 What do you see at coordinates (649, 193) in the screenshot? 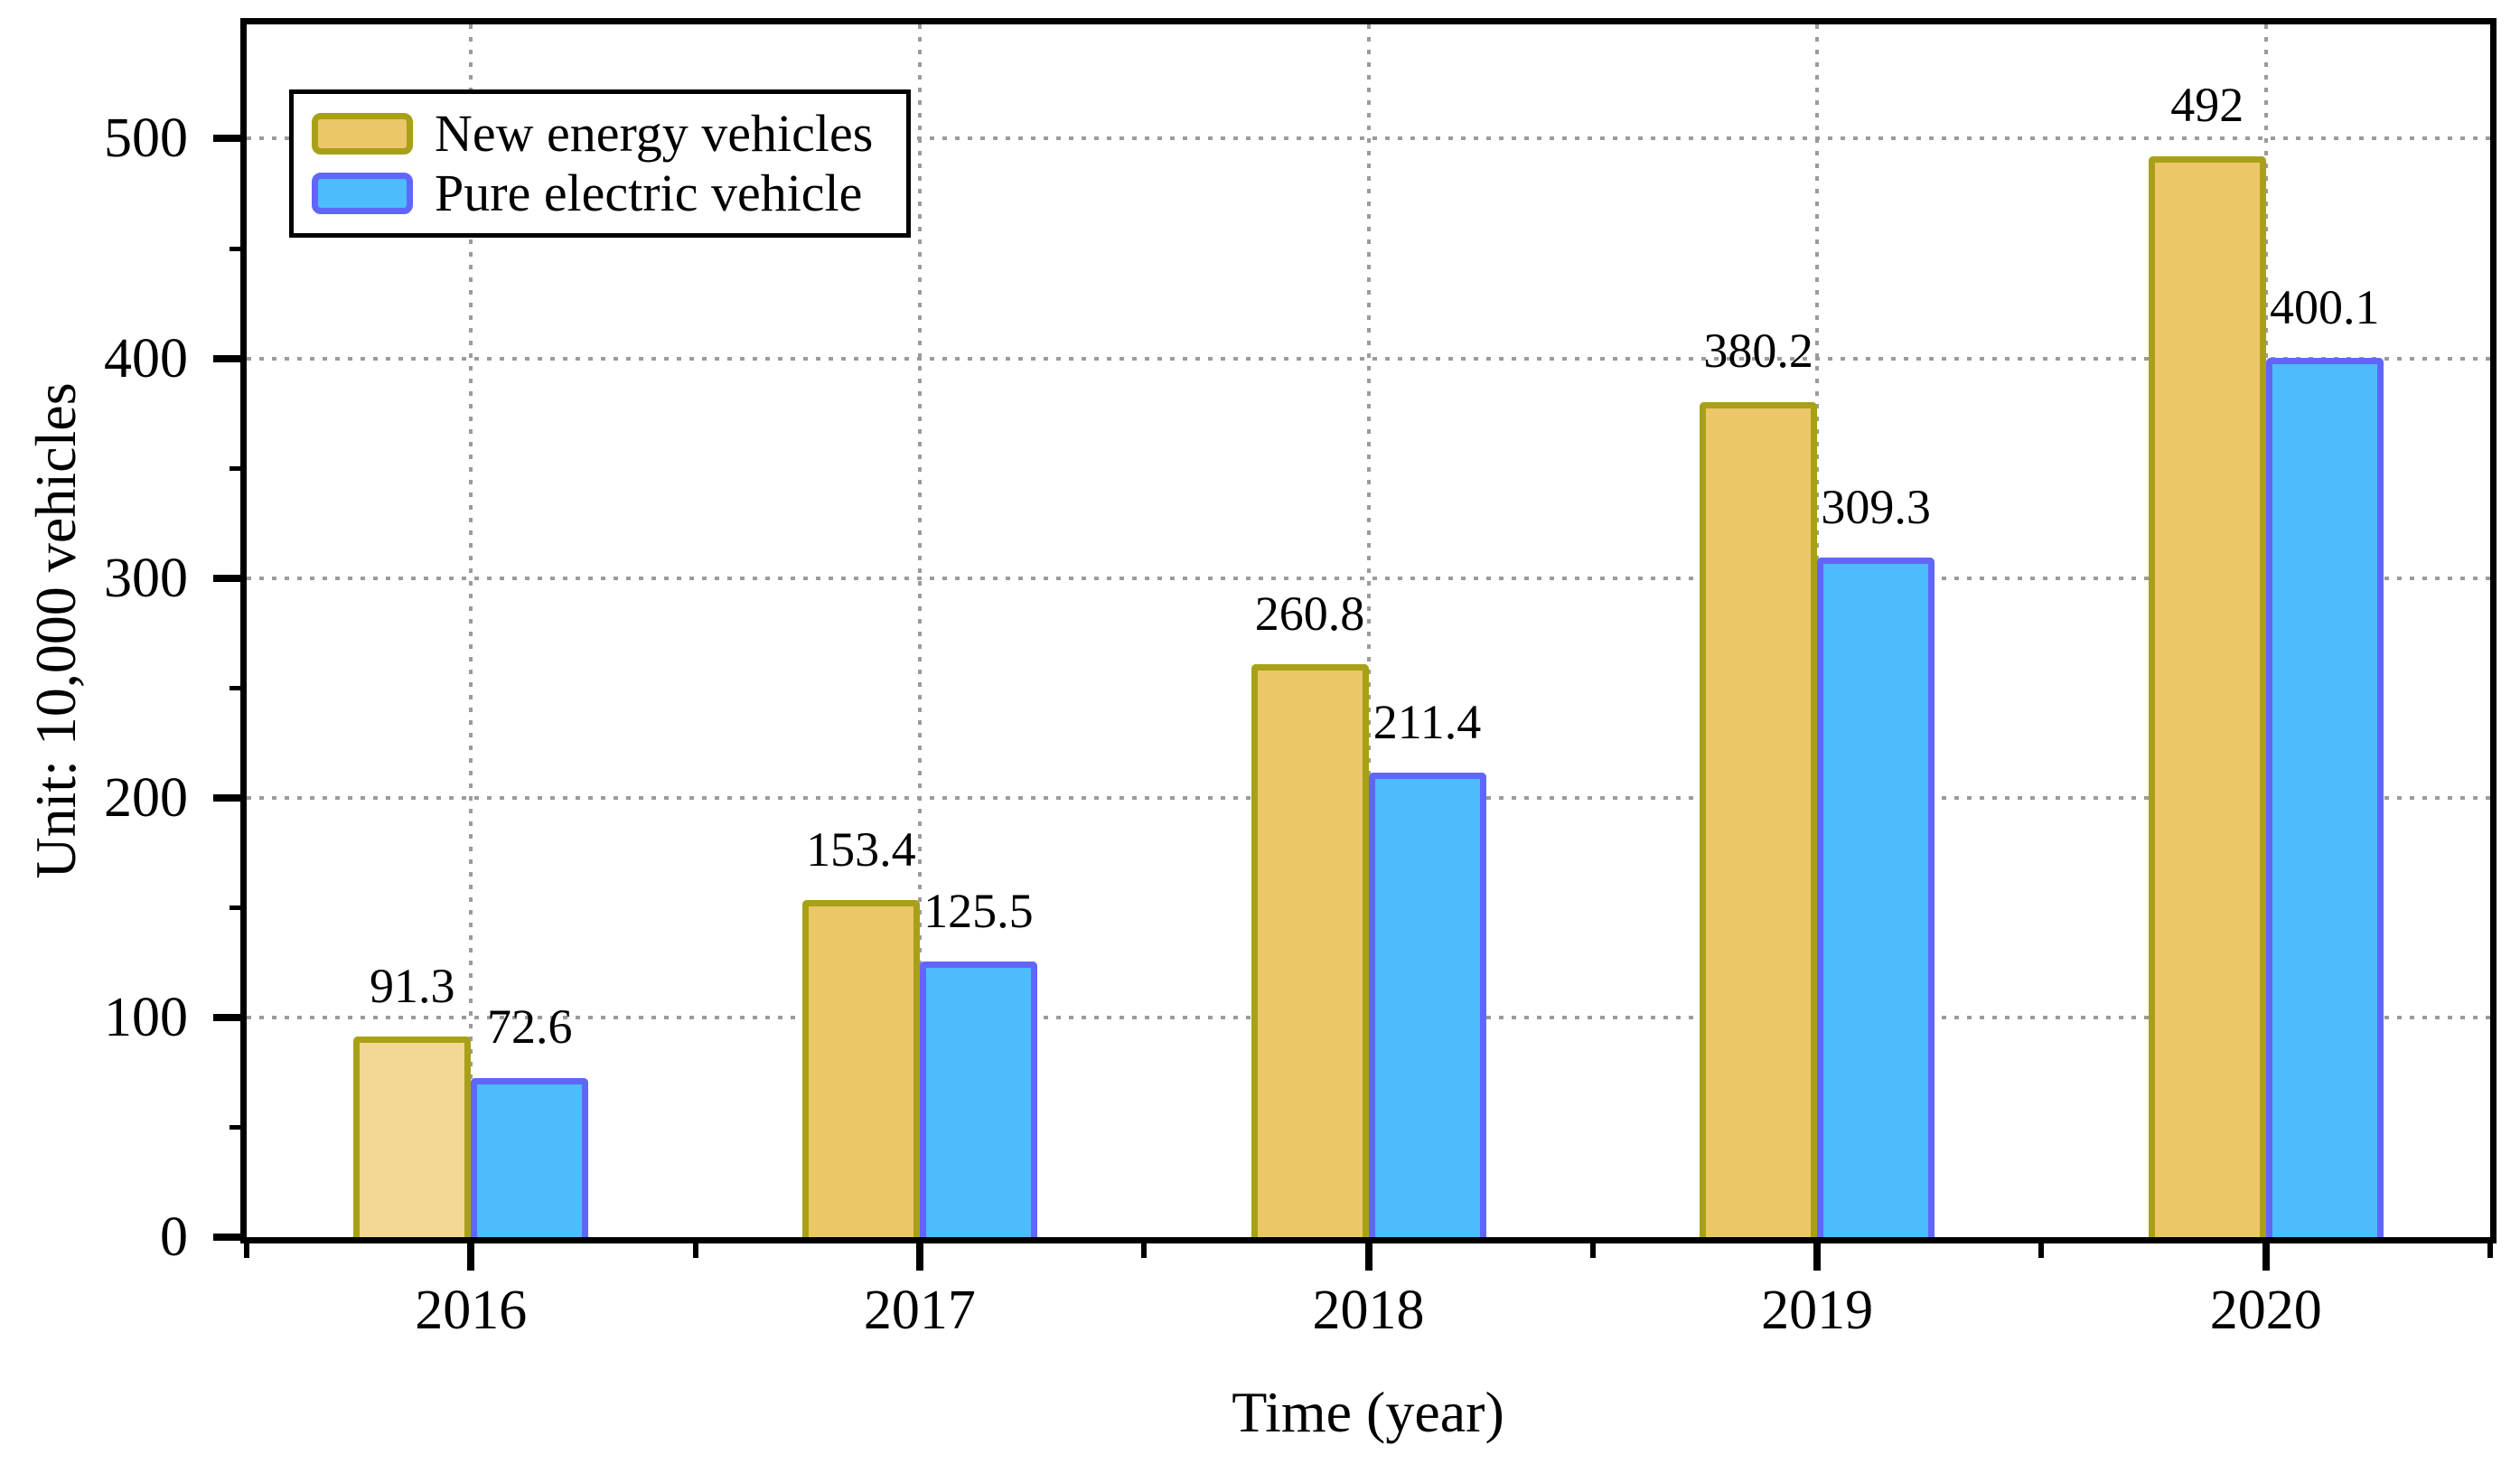
I see `legend-label: Pure electric vehicle` at bounding box center [649, 193].